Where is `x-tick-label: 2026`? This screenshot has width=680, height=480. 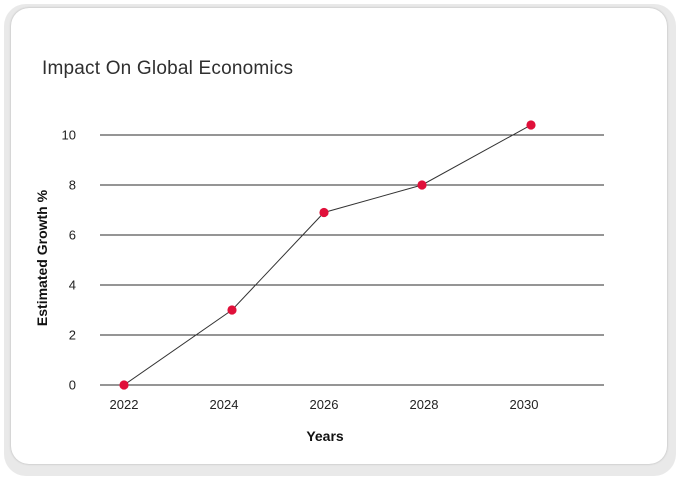
x-tick-label: 2026 is located at coordinates (324, 404).